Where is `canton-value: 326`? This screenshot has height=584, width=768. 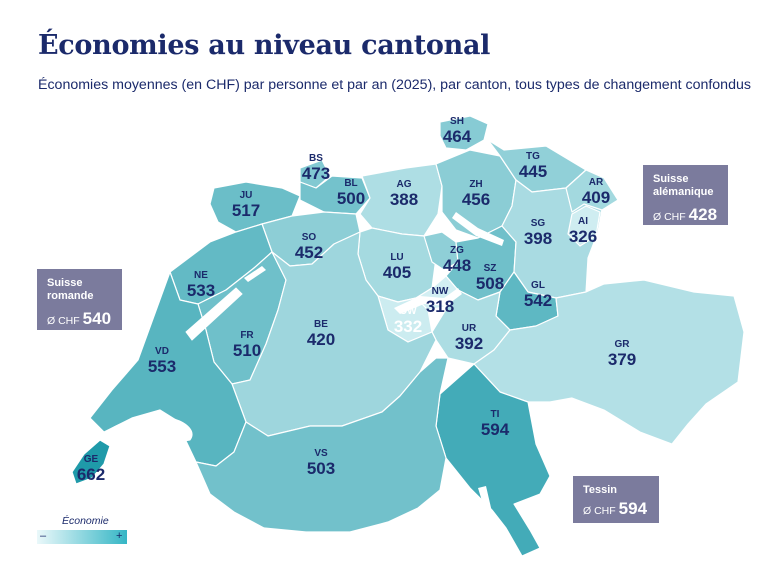
canton-value: 326 is located at coordinates (583, 236).